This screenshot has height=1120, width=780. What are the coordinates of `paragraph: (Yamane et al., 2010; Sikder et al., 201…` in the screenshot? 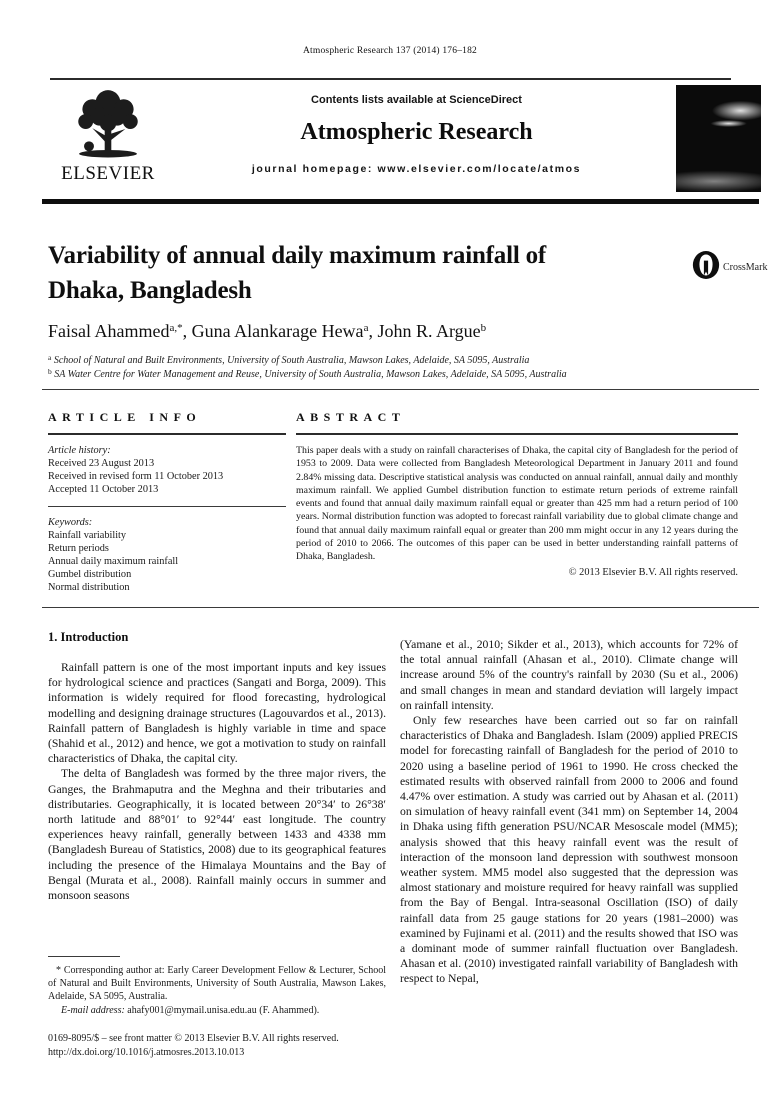 It's located at (569, 675).